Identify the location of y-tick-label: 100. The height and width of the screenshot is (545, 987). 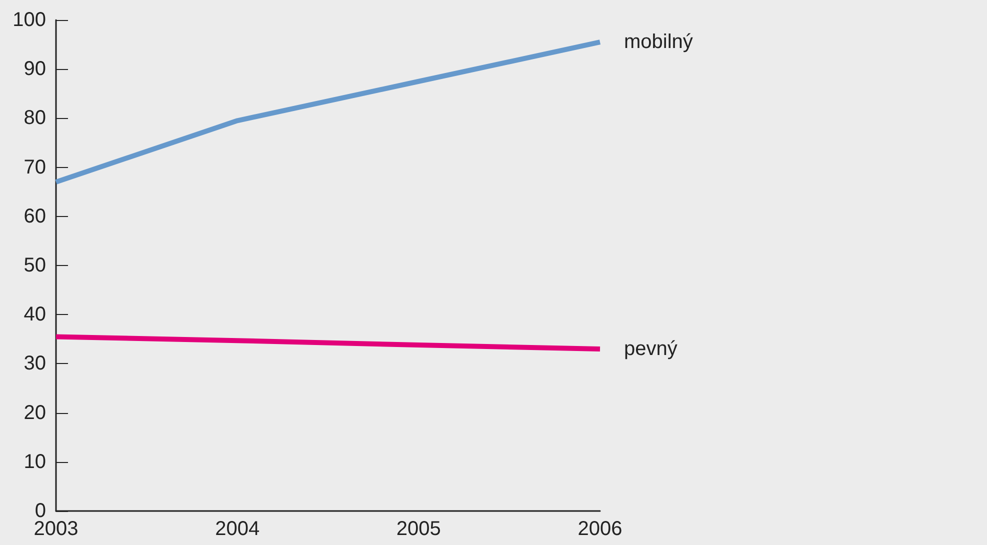
(29, 20).